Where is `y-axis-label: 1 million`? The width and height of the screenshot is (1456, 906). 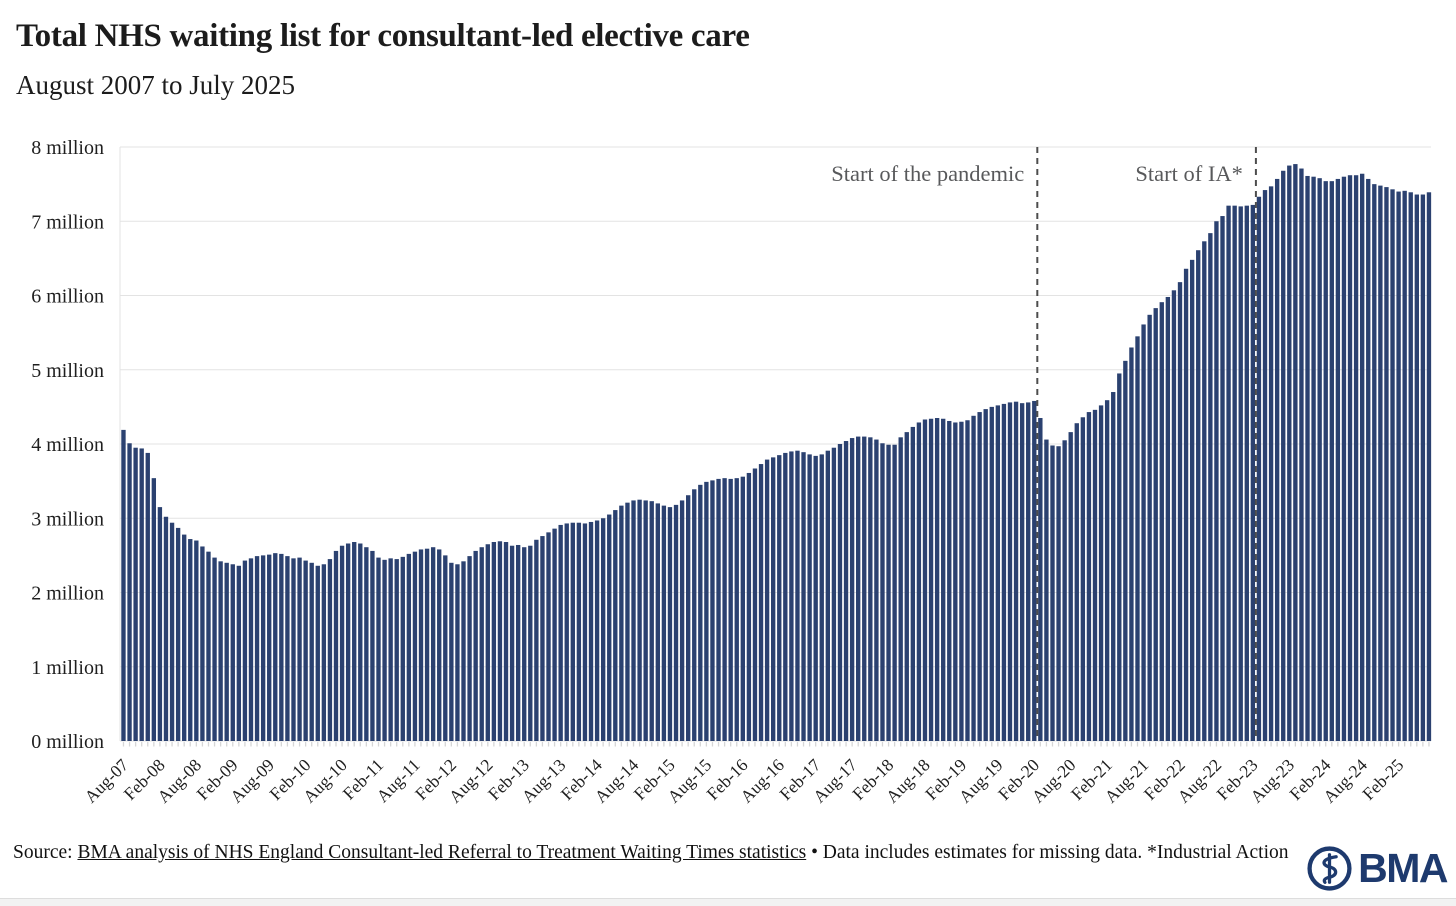
y-axis-label: 1 million is located at coordinates (67, 668).